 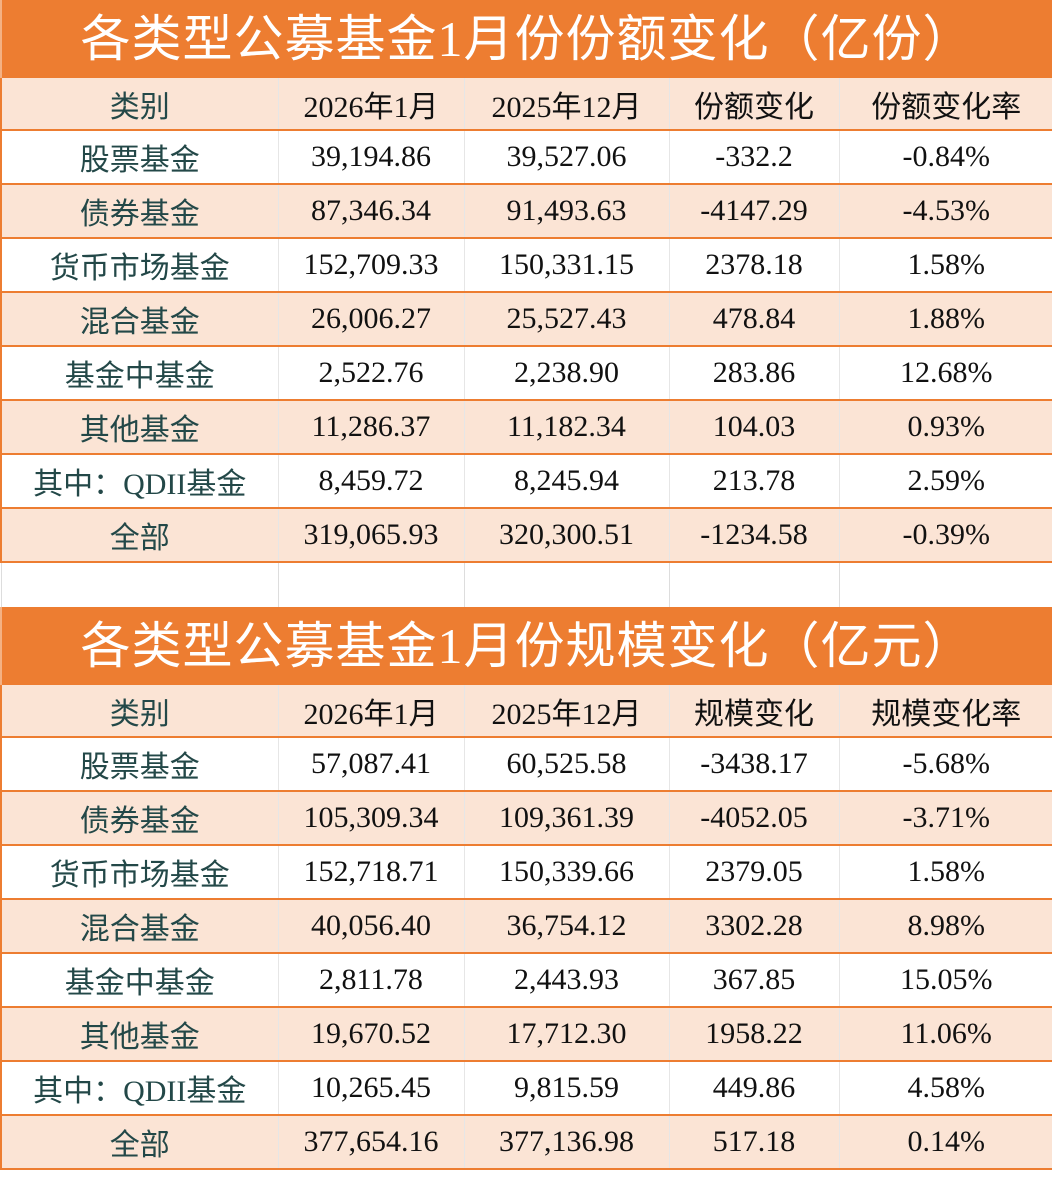 I want to click on value-cell: 12.68%, so click(x=945, y=373).